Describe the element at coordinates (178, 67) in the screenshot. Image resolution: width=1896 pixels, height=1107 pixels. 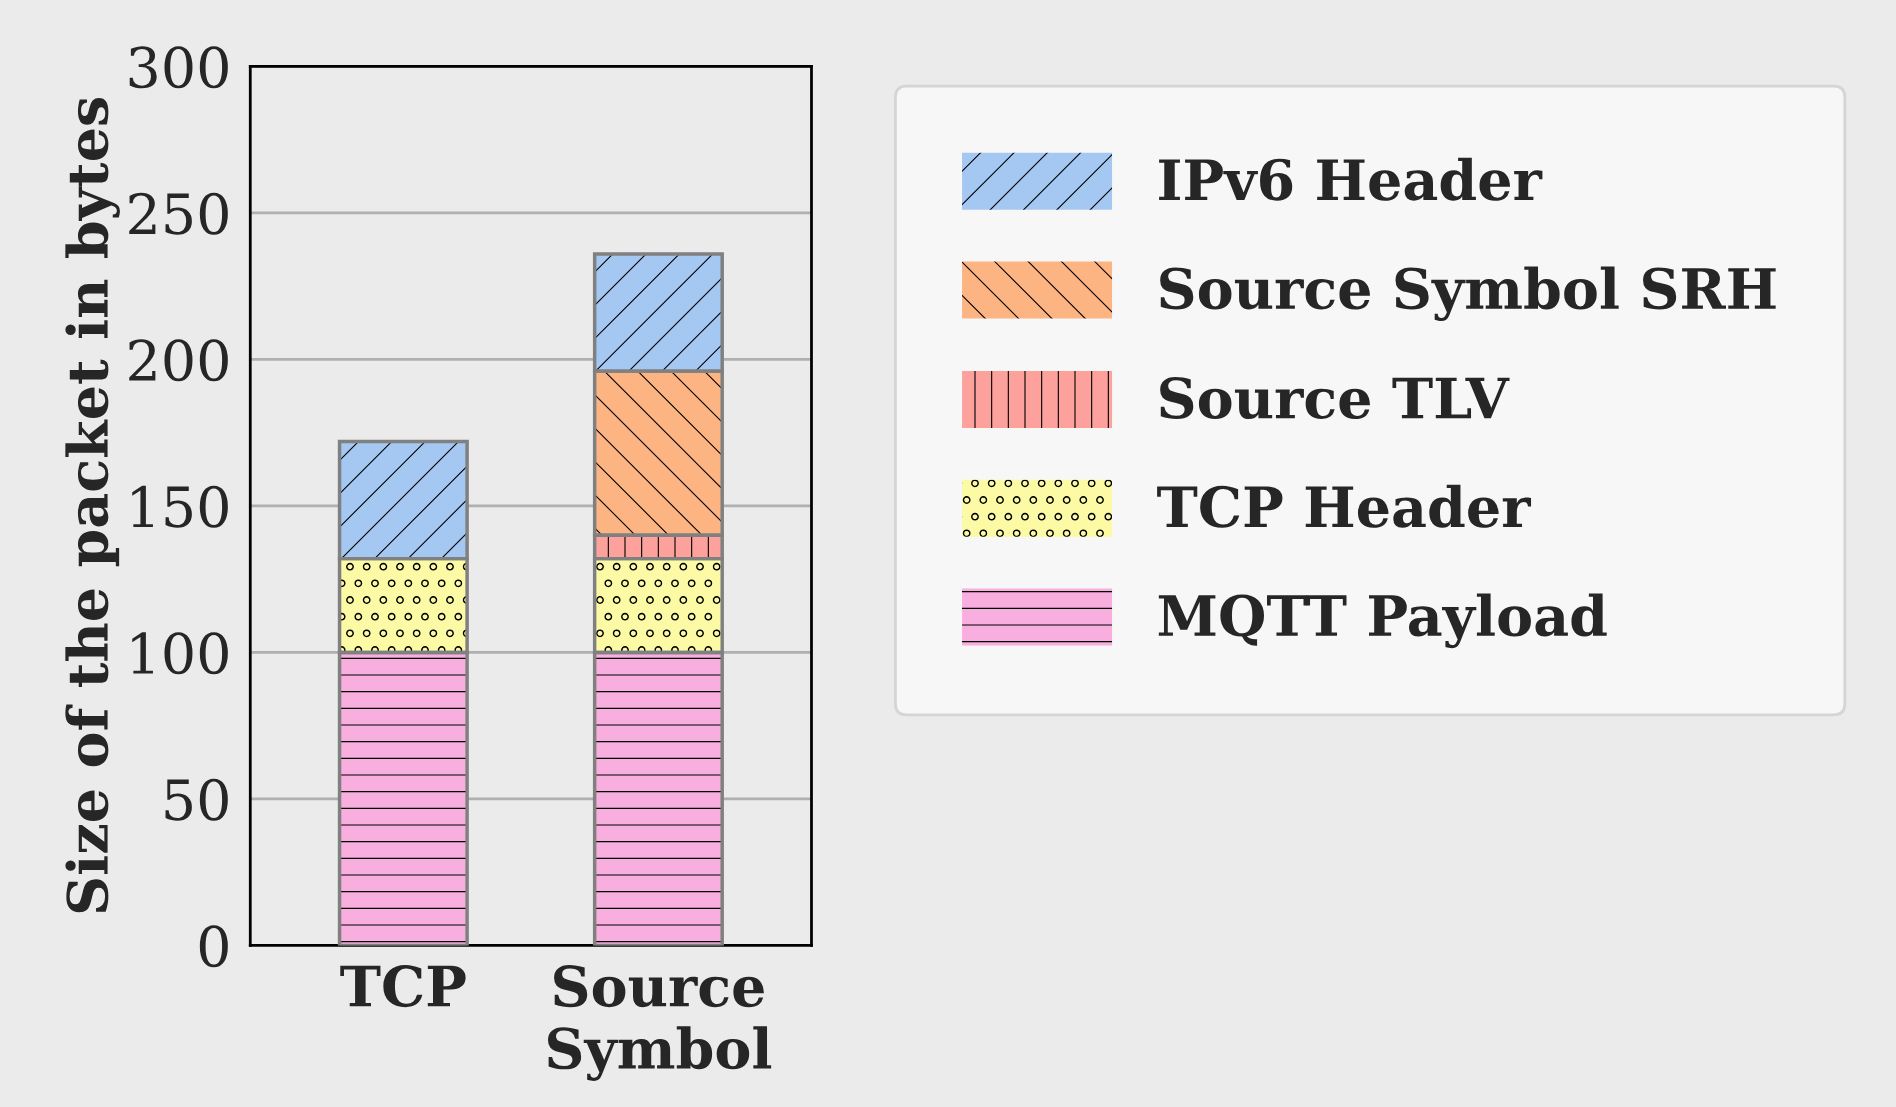
I see `y-tick-label: 300` at that location.